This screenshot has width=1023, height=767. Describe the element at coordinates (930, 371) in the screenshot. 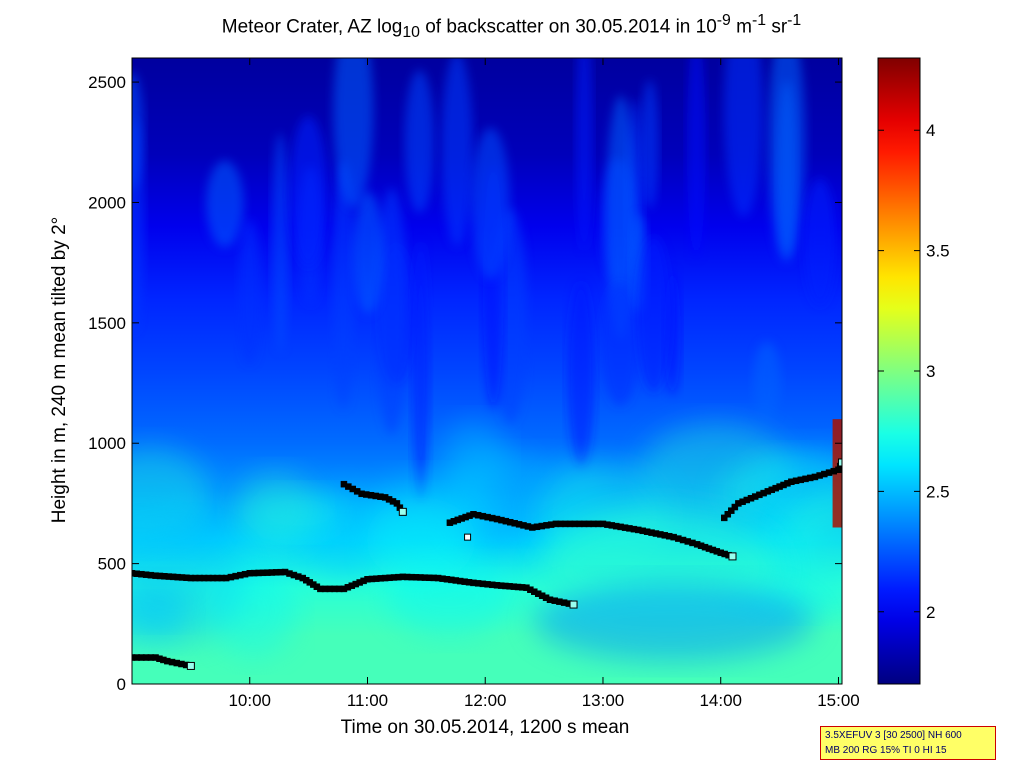

I see `colorbar-tick-label: 3` at that location.